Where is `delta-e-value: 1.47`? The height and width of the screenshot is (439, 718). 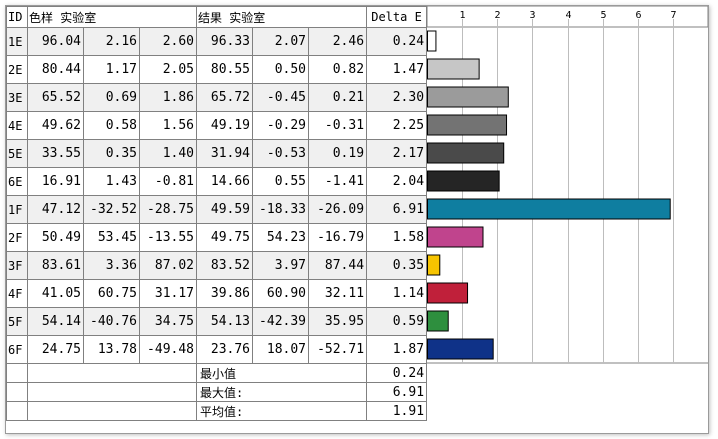 delta-e-value: 1.47 is located at coordinates (397, 69).